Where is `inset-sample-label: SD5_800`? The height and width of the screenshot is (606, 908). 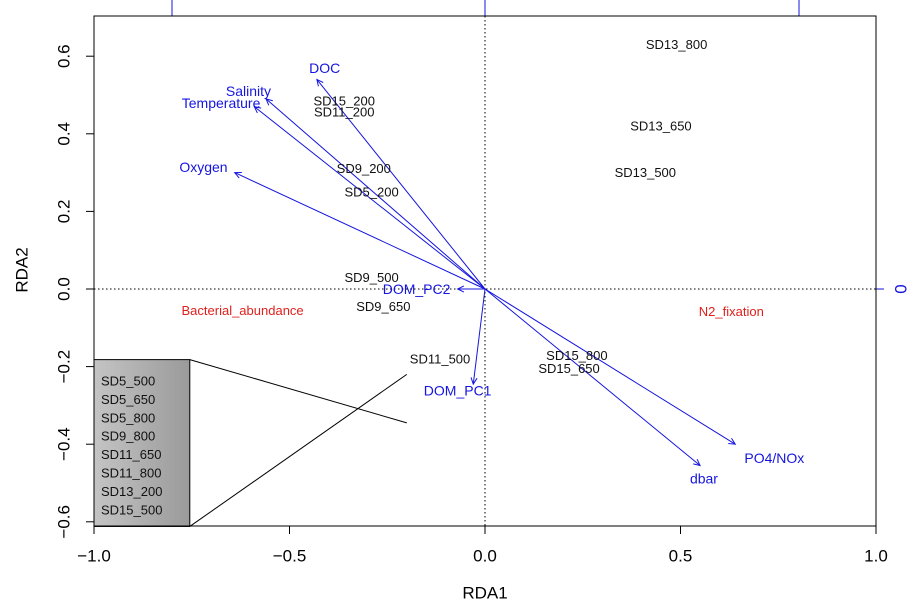
inset-sample-label: SD5_800 is located at coordinates (128, 417).